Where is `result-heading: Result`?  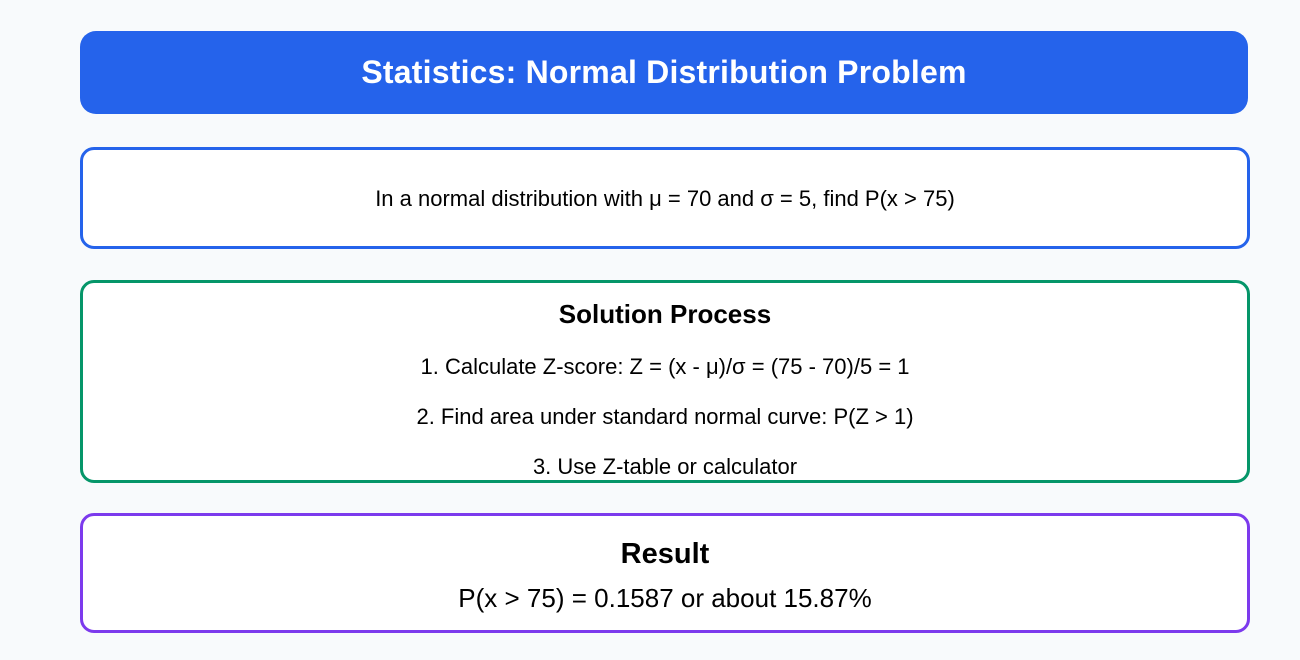
result-heading: Result is located at coordinates (665, 554).